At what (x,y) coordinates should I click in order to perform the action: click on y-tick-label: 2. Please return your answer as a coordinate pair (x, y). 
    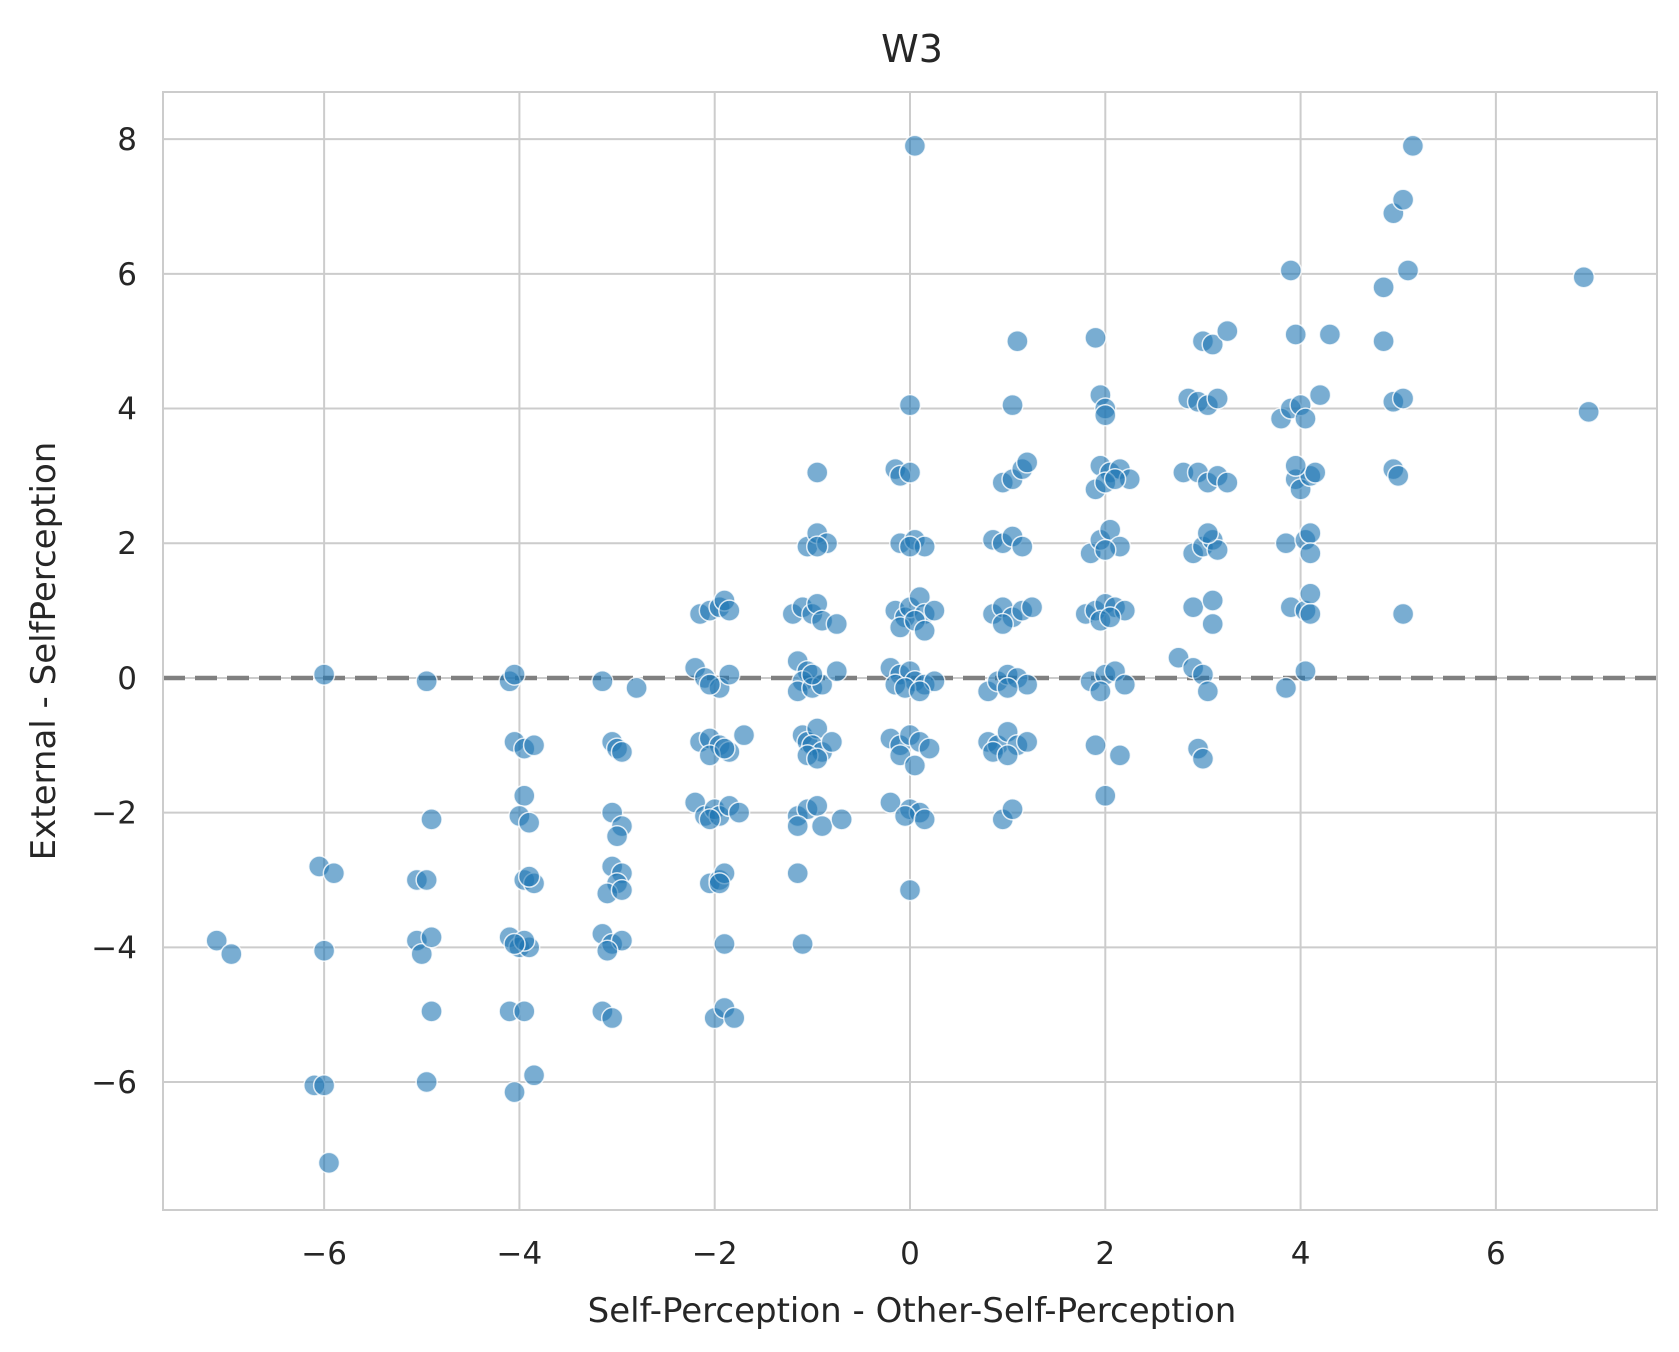
    Looking at the image, I should click on (127, 544).